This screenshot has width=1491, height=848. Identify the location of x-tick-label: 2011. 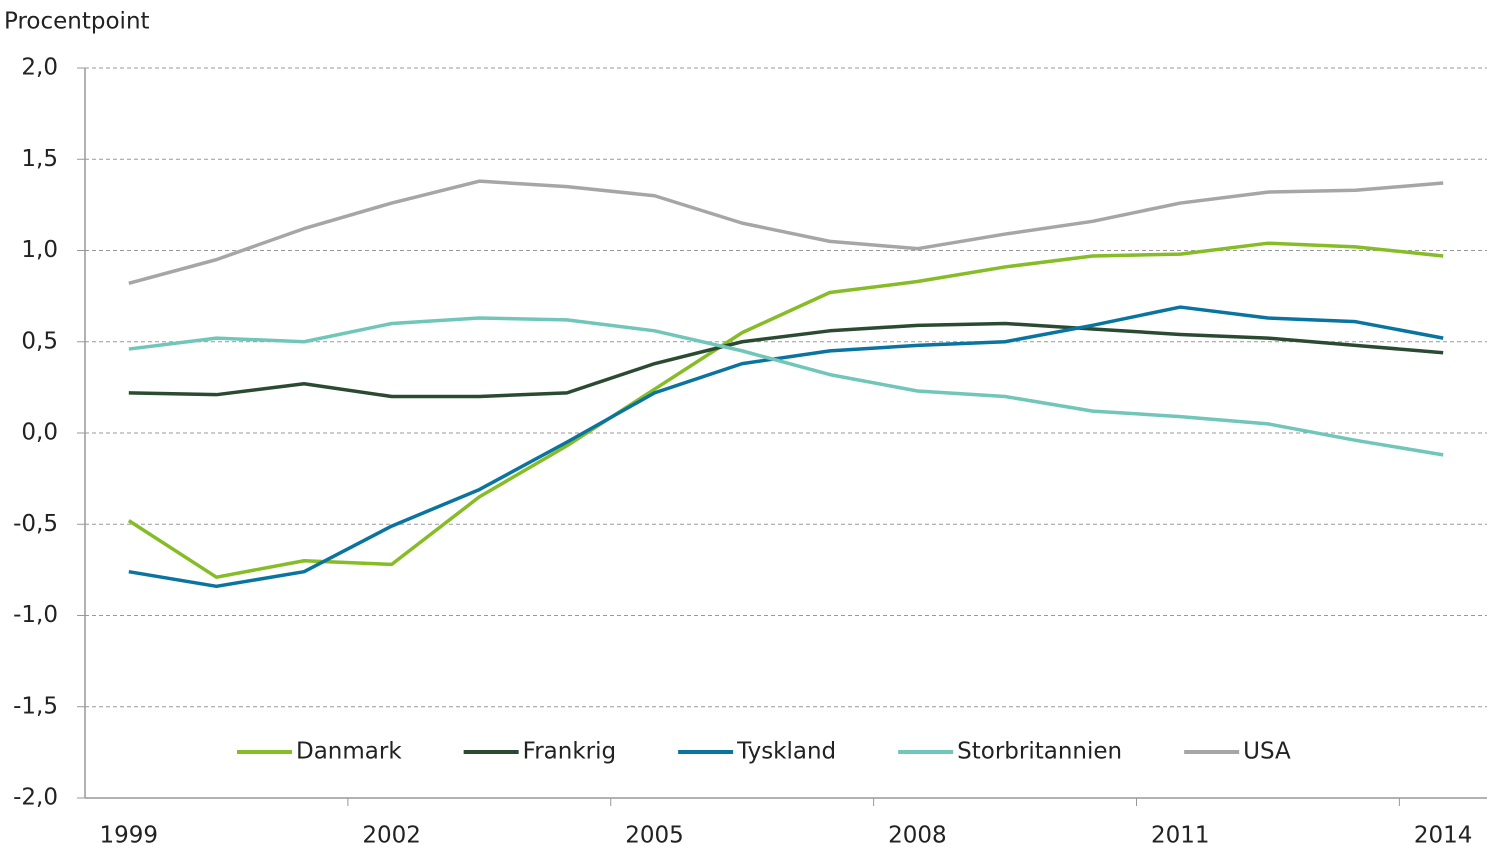
(1180, 835).